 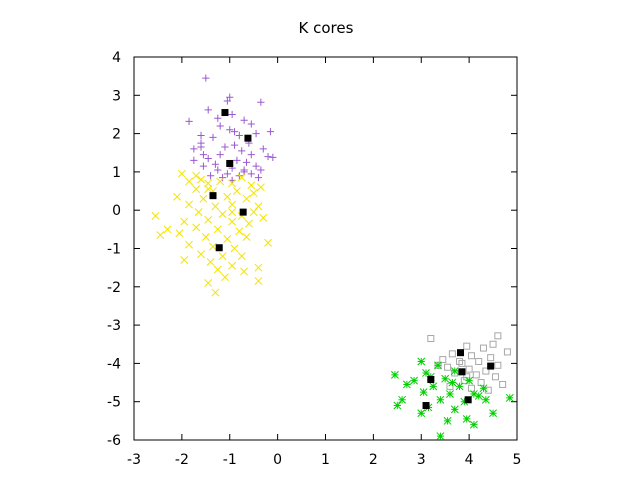 What do you see at coordinates (373, 460) in the screenshot?
I see `x-tick-label: 2` at bounding box center [373, 460].